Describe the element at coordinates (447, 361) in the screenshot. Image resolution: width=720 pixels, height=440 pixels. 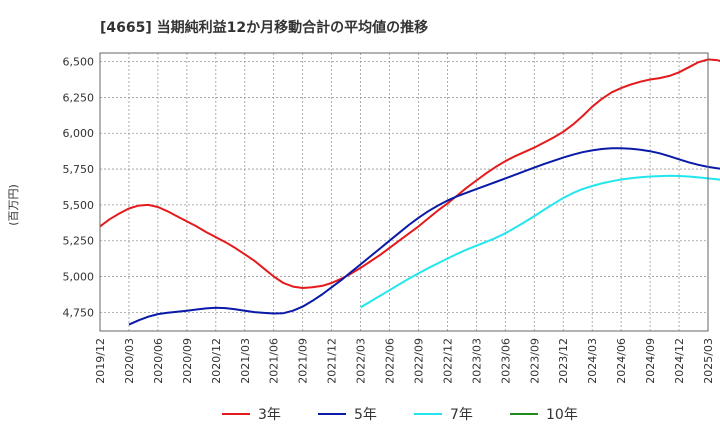
I see `x-tick-label: 2022/12` at that location.